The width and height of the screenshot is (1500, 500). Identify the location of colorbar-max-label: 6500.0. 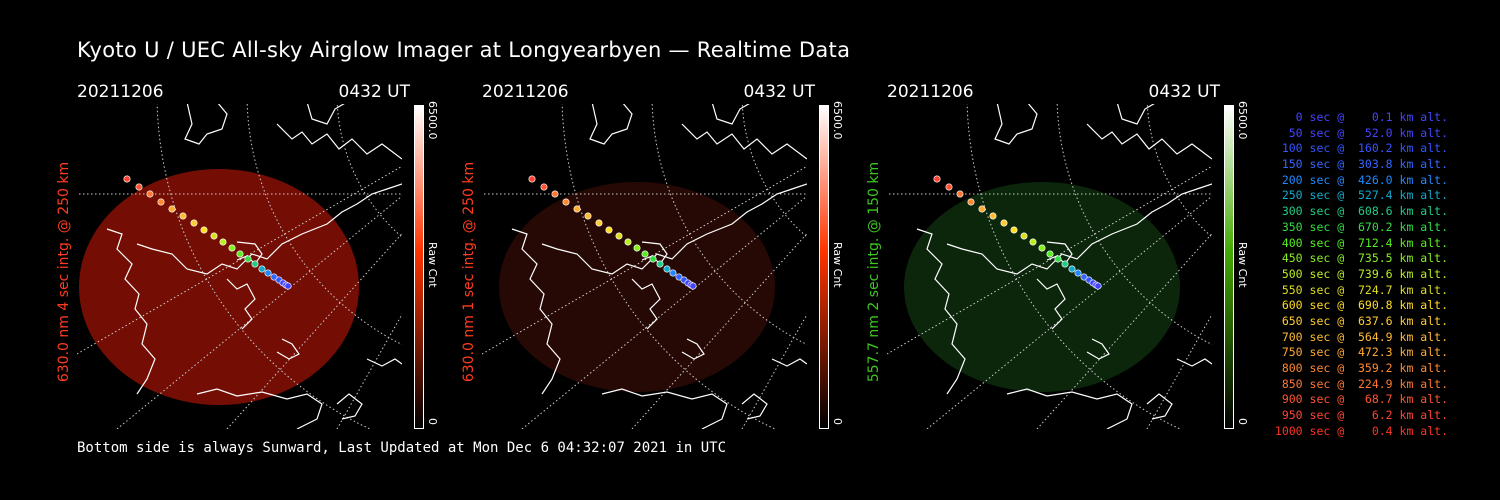
(432, 120).